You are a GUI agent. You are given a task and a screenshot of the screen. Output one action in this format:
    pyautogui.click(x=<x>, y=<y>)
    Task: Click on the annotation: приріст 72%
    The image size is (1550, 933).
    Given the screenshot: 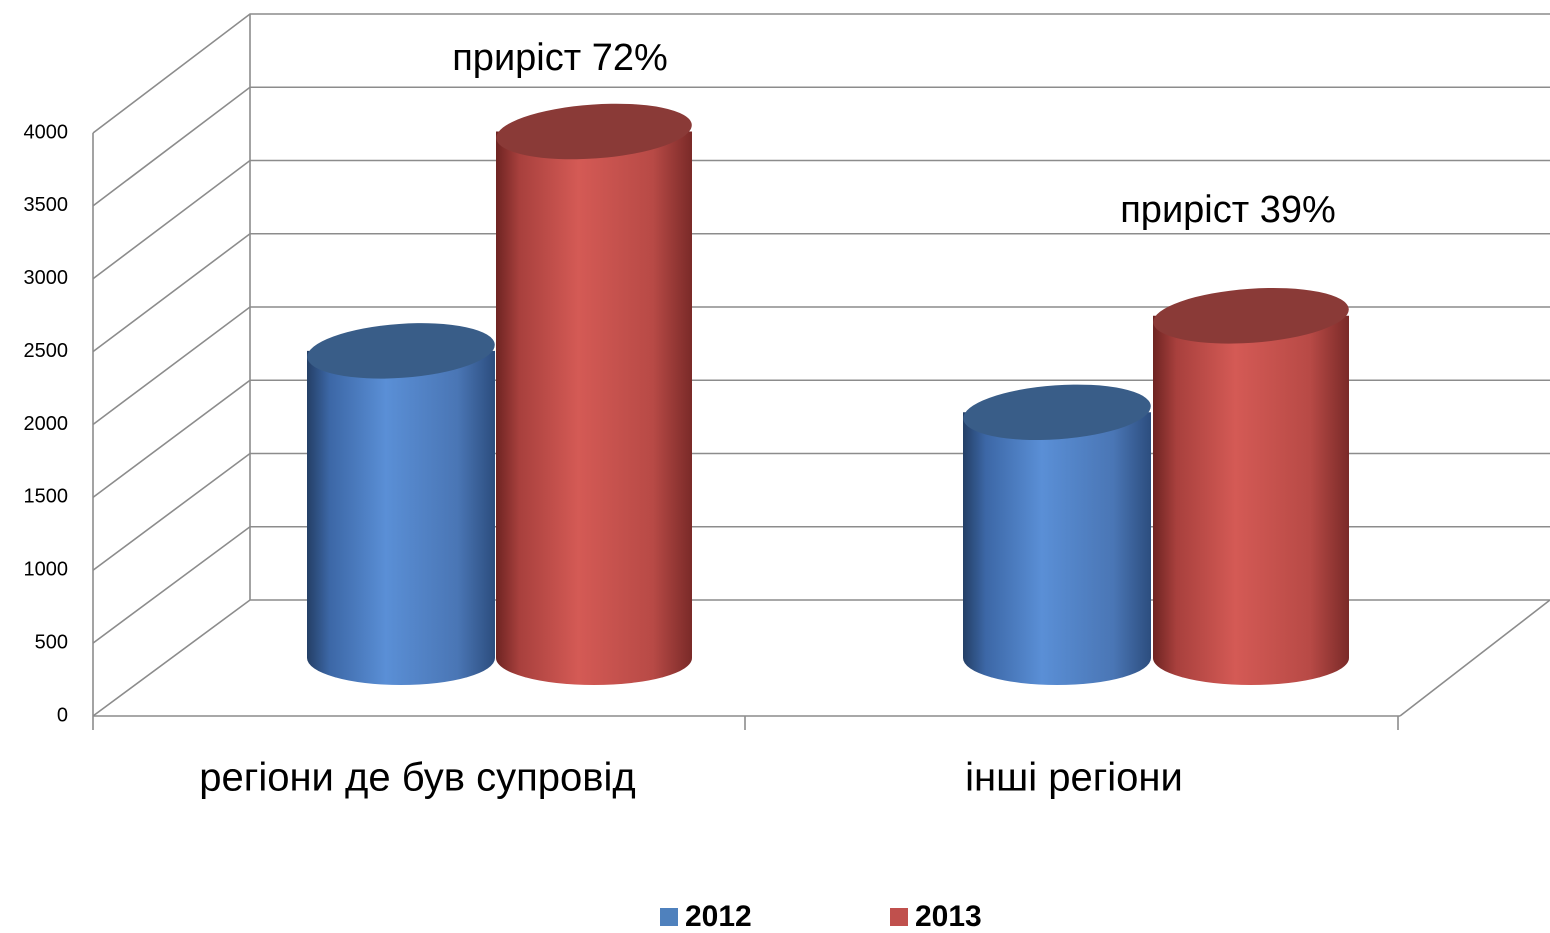 What is the action you would take?
    pyautogui.click(x=560, y=58)
    